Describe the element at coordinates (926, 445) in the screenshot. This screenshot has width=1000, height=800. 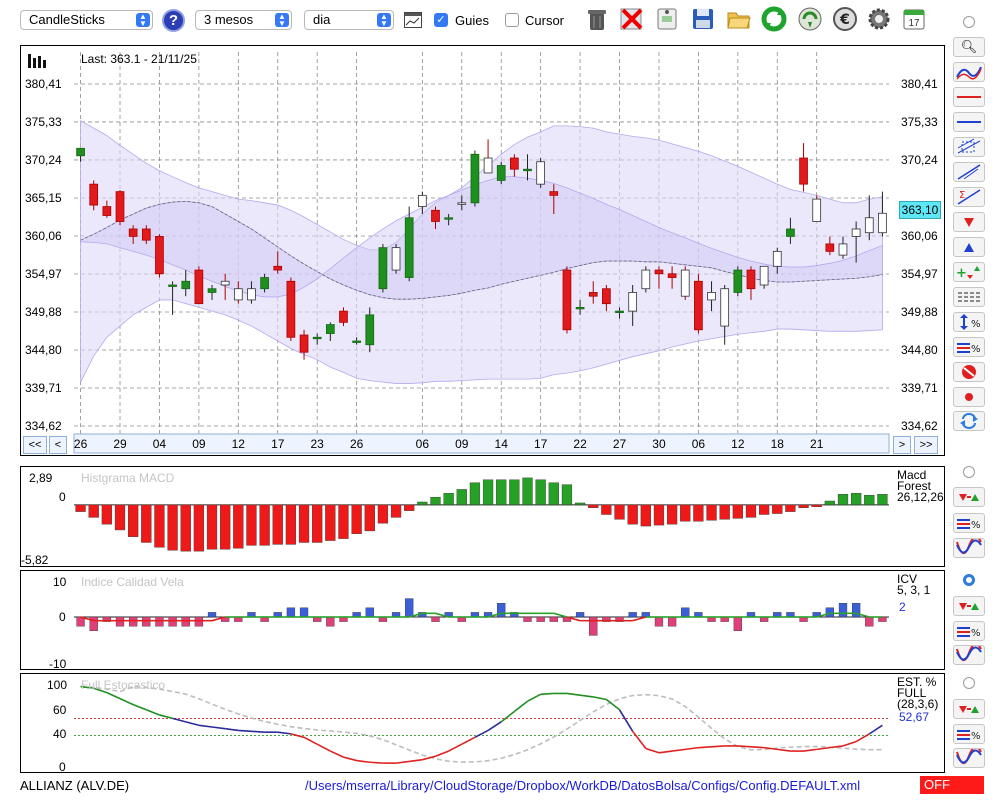
I see `nav-last-button: >>` at that location.